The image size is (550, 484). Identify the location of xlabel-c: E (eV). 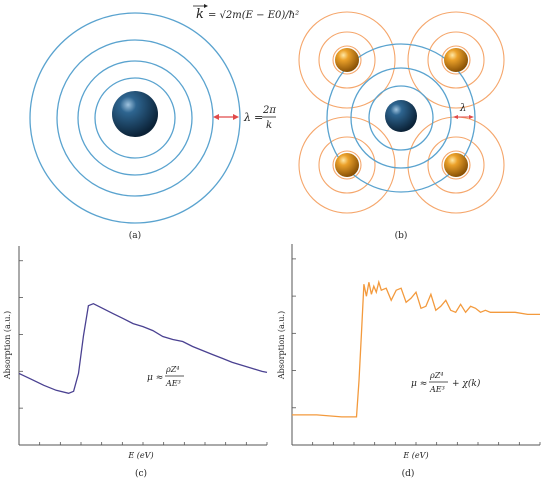
(140, 455).